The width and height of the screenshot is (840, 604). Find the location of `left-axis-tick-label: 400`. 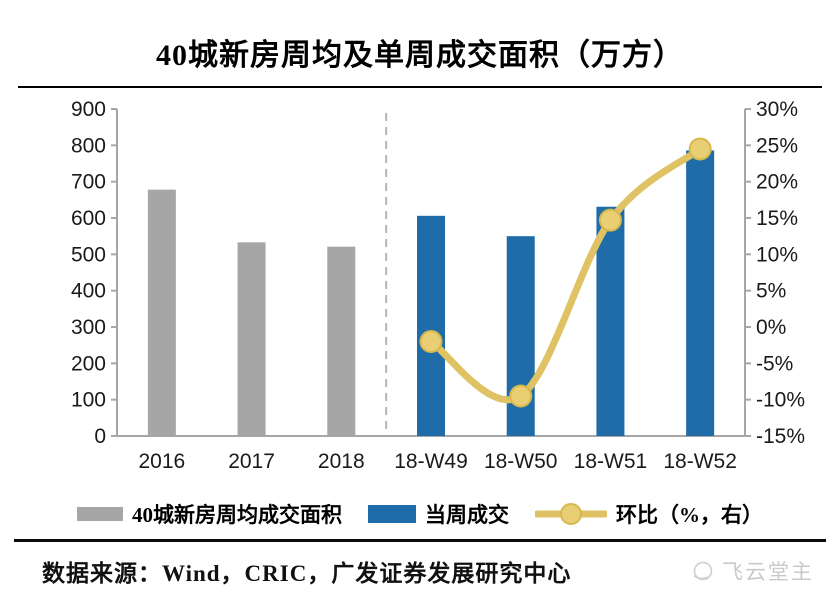

left-axis-tick-label: 400 is located at coordinates (88, 291).